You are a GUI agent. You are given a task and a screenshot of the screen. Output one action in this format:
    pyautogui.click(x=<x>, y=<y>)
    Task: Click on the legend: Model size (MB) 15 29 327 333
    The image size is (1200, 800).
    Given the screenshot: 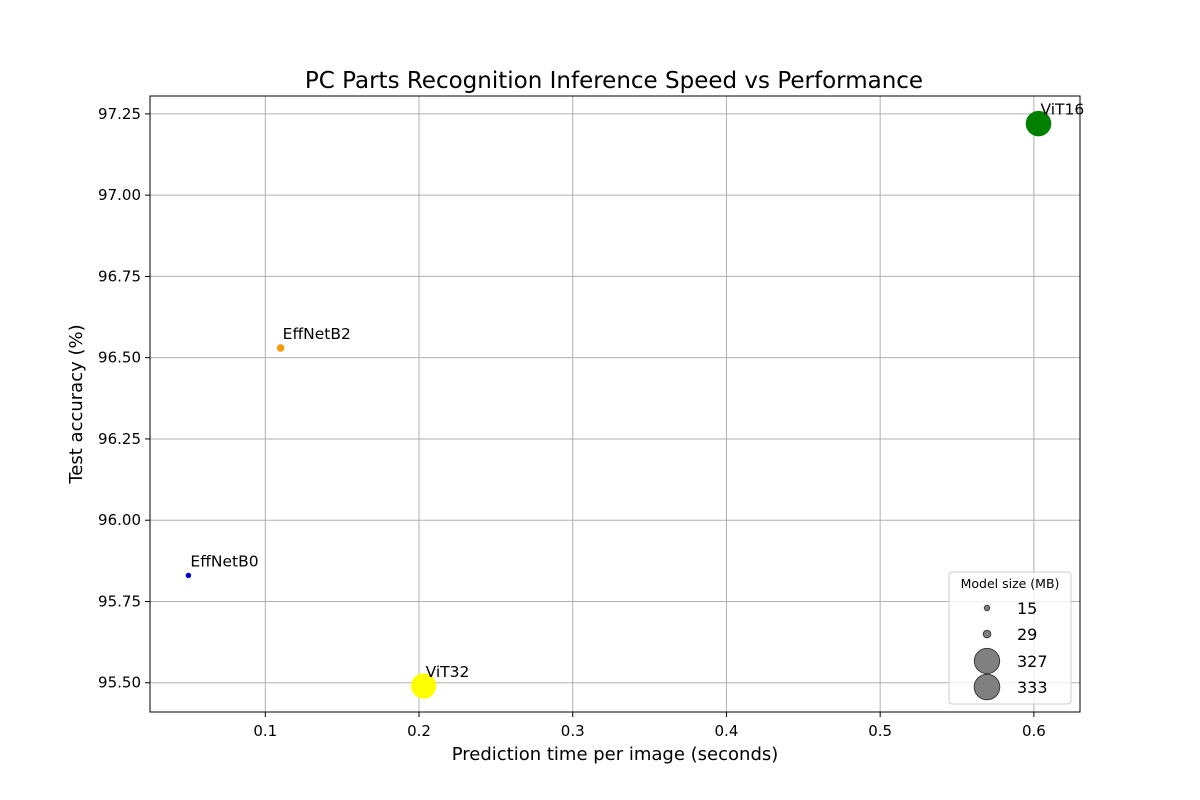 What is the action you would take?
    pyautogui.click(x=1010, y=638)
    